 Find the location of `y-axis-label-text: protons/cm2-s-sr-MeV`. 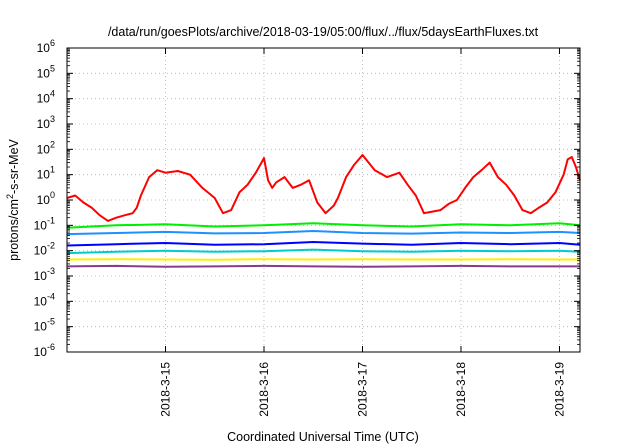

y-axis-label-text: protons/cm2-s-sr-MeV is located at coordinates (13, 199).